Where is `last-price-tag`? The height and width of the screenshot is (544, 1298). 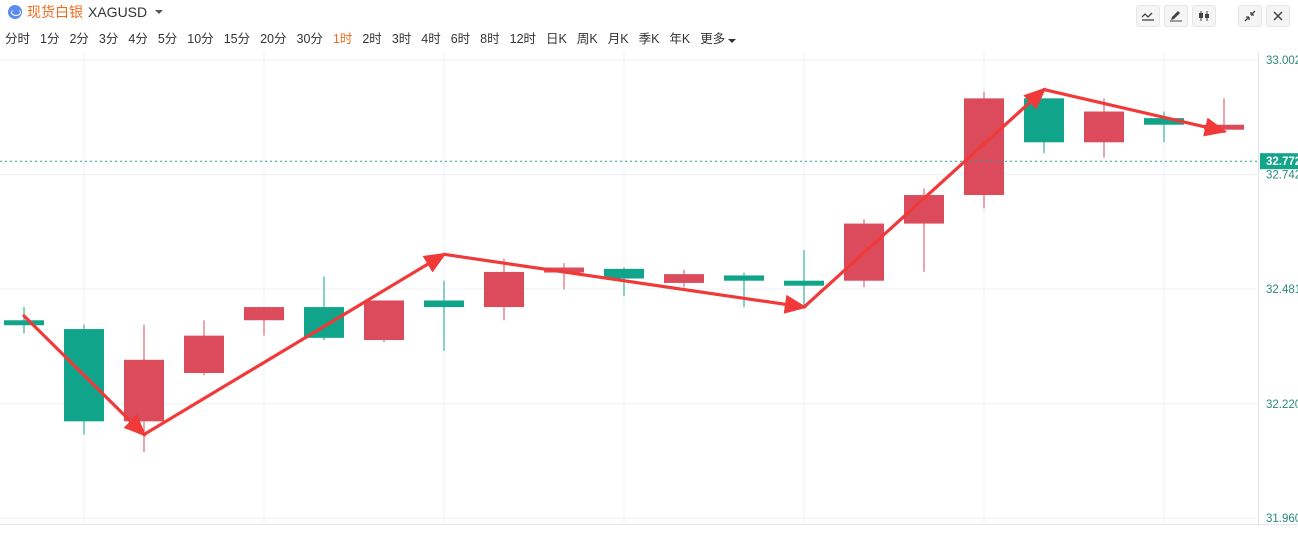
last-price-tag is located at coordinates (1279, 161).